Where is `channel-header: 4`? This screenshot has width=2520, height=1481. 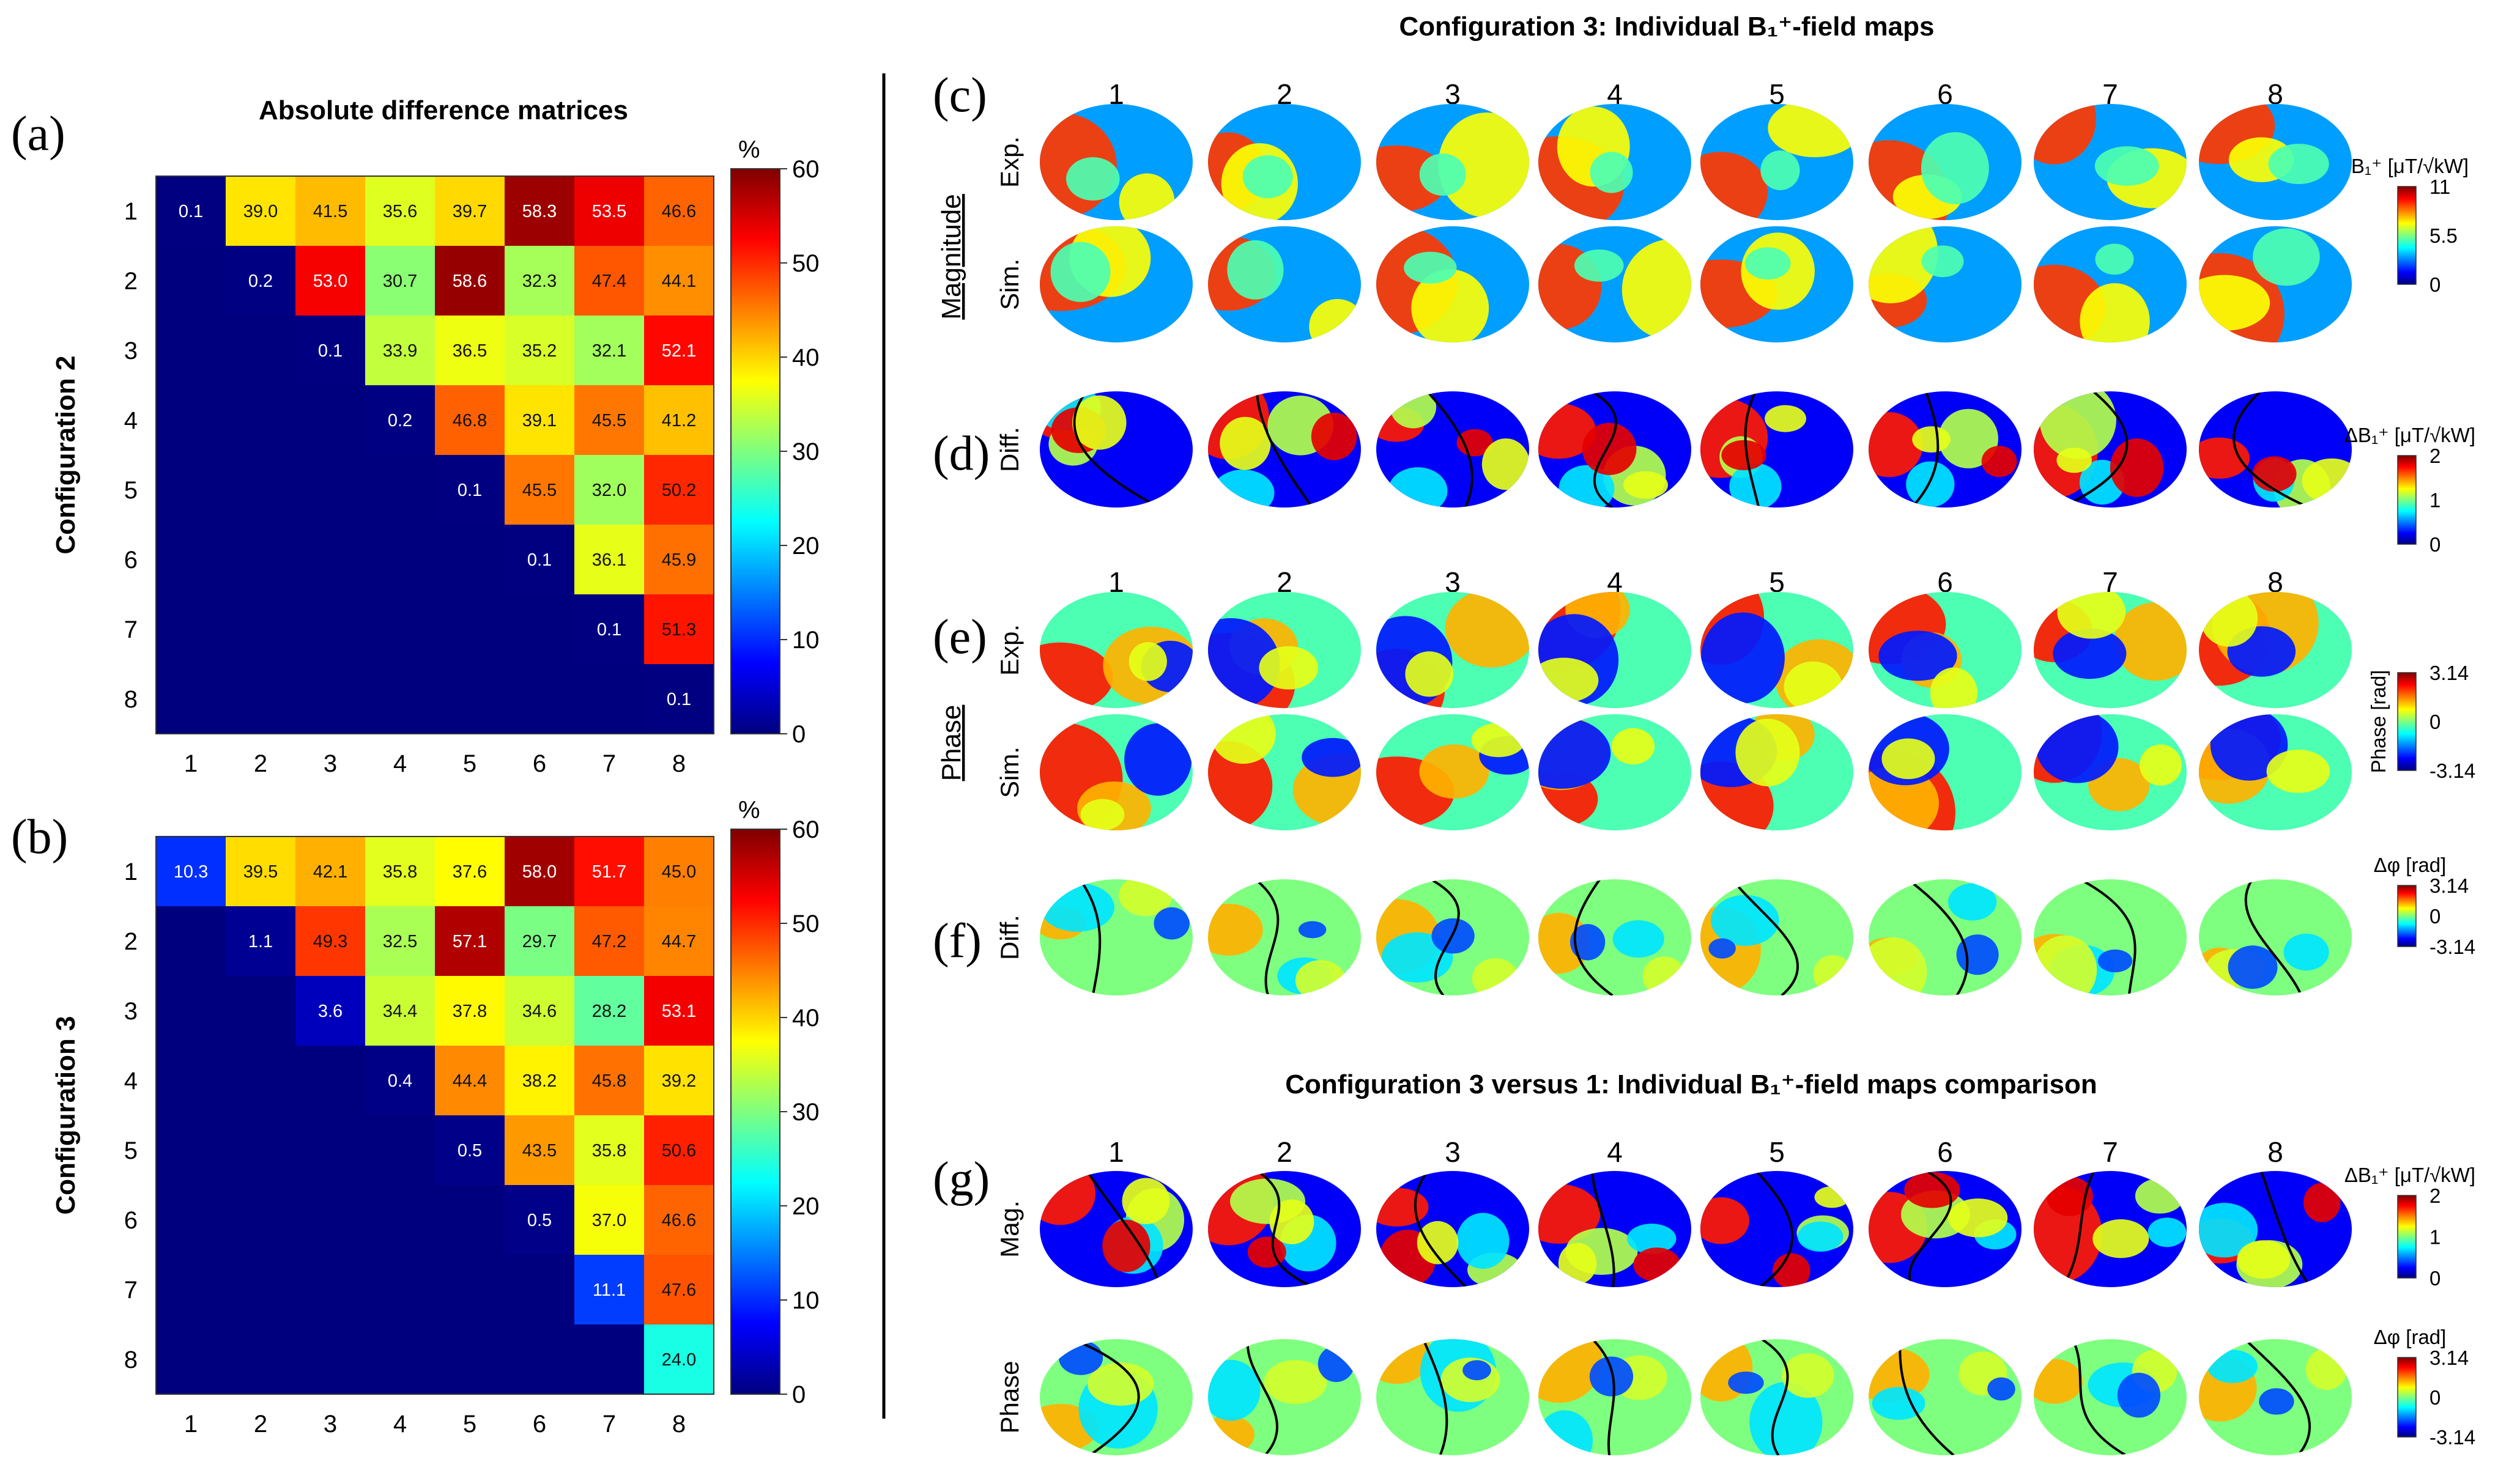 channel-header: 4 is located at coordinates (1615, 1152).